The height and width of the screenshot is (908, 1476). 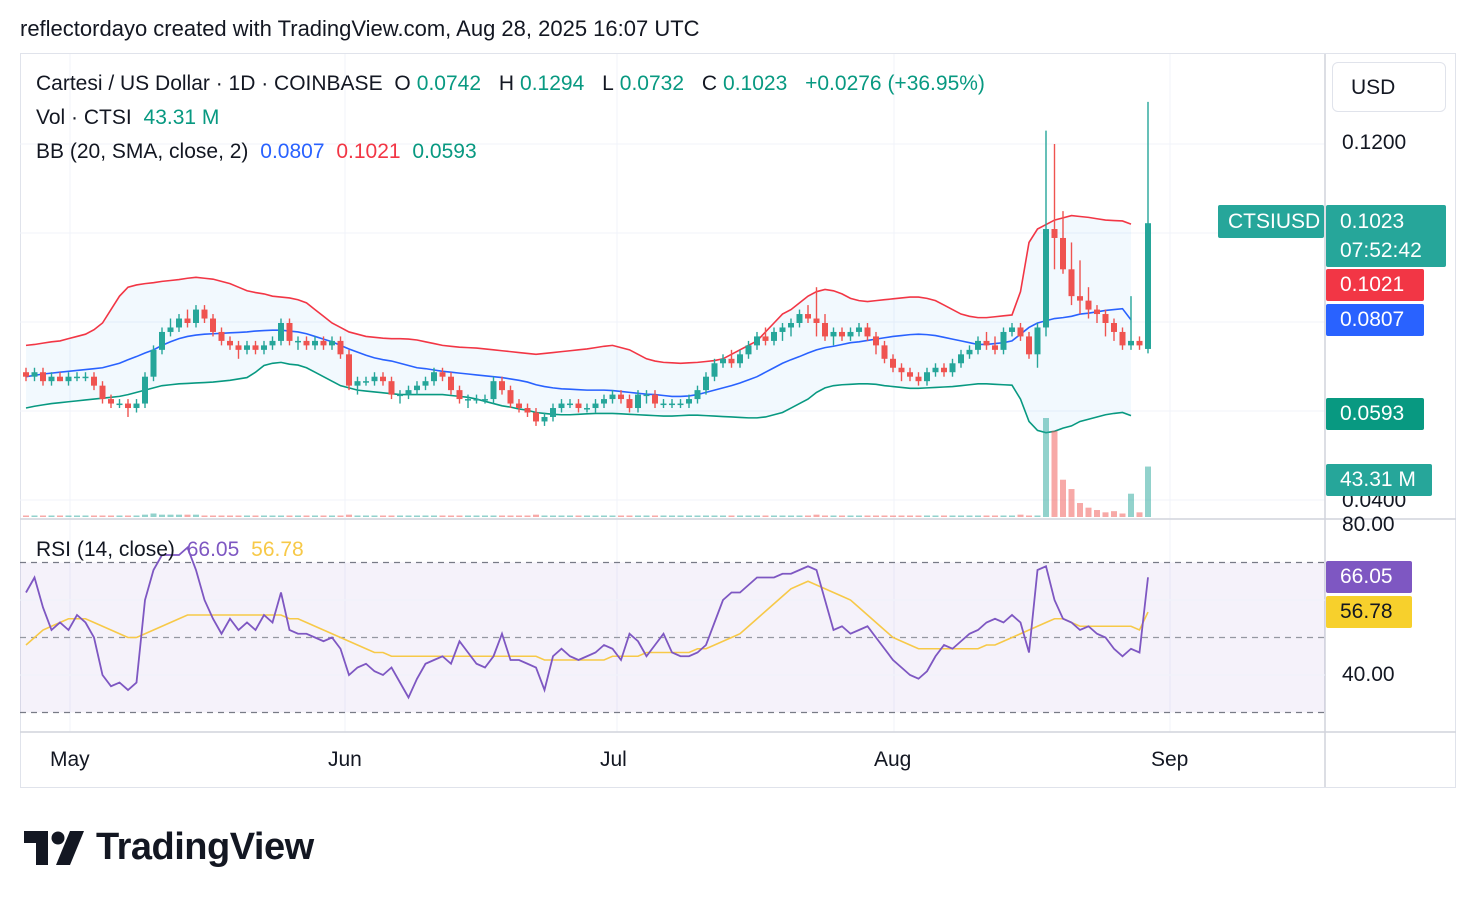 I want to click on time-label-jul: Jul, so click(x=613, y=759).